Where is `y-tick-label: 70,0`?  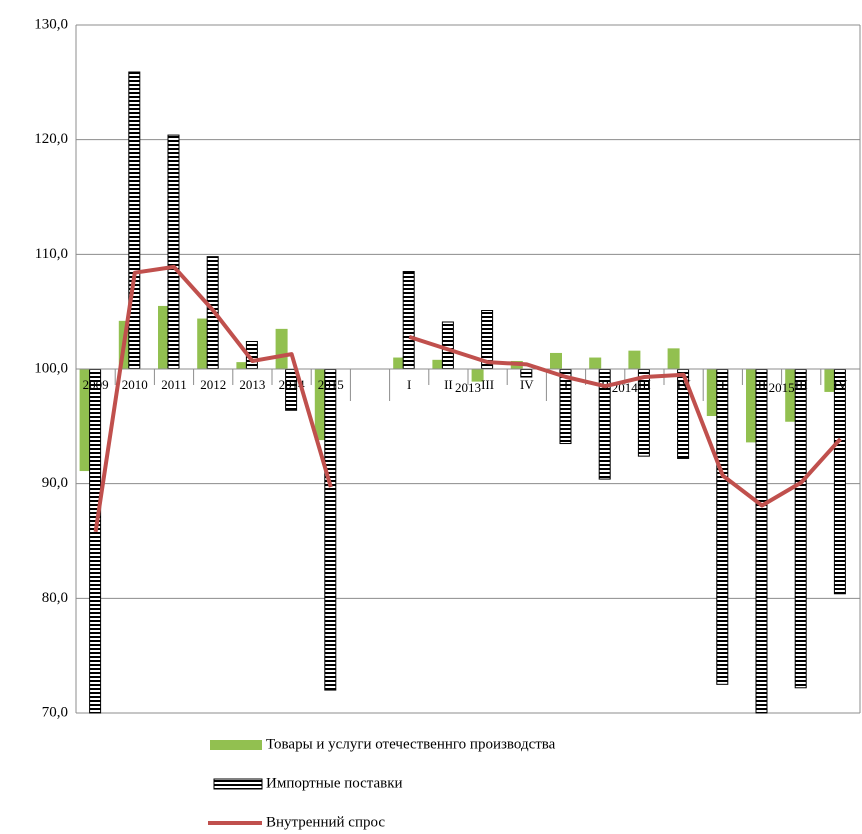
y-tick-label: 70,0 is located at coordinates (55, 712).